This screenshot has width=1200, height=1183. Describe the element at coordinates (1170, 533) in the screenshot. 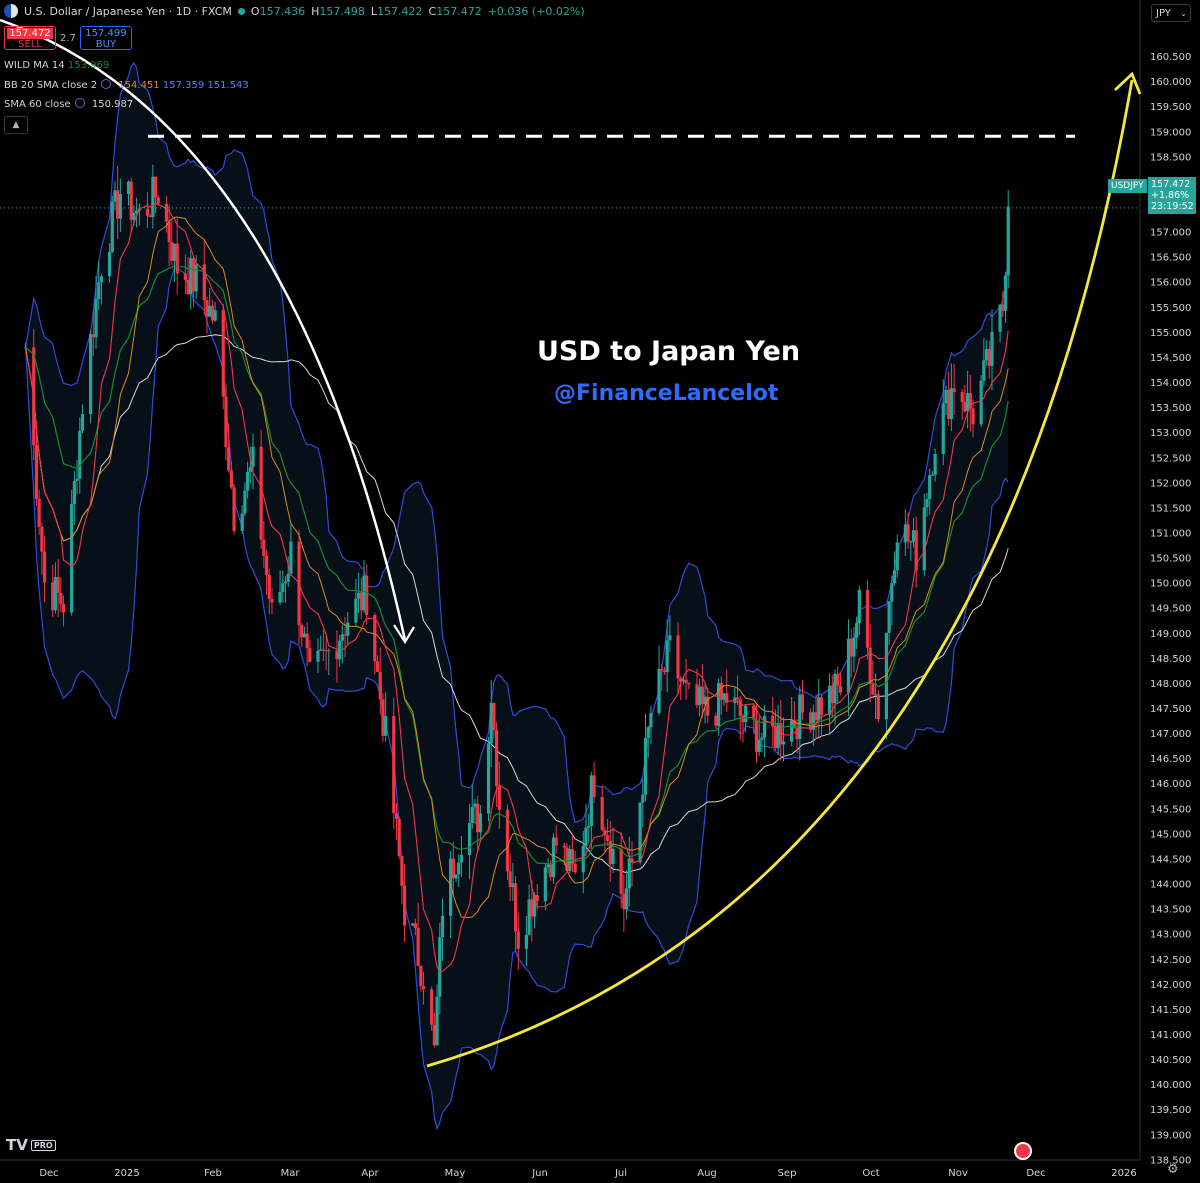

I see `y-tick-label: 151.000` at that location.